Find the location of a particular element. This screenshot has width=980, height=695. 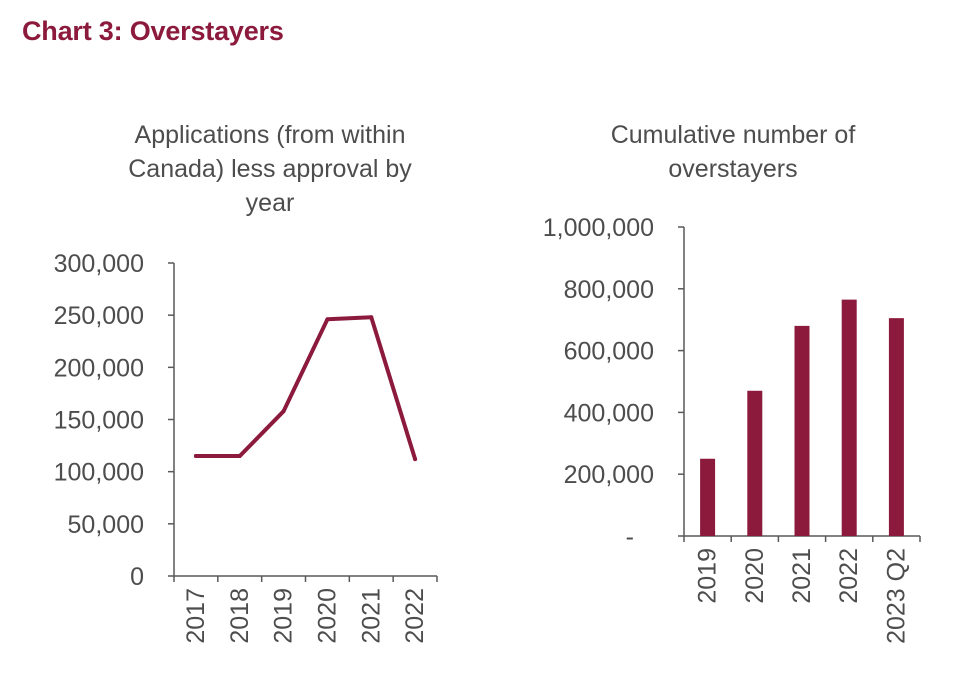

y-tick-label: 250,000 is located at coordinates (99, 316).